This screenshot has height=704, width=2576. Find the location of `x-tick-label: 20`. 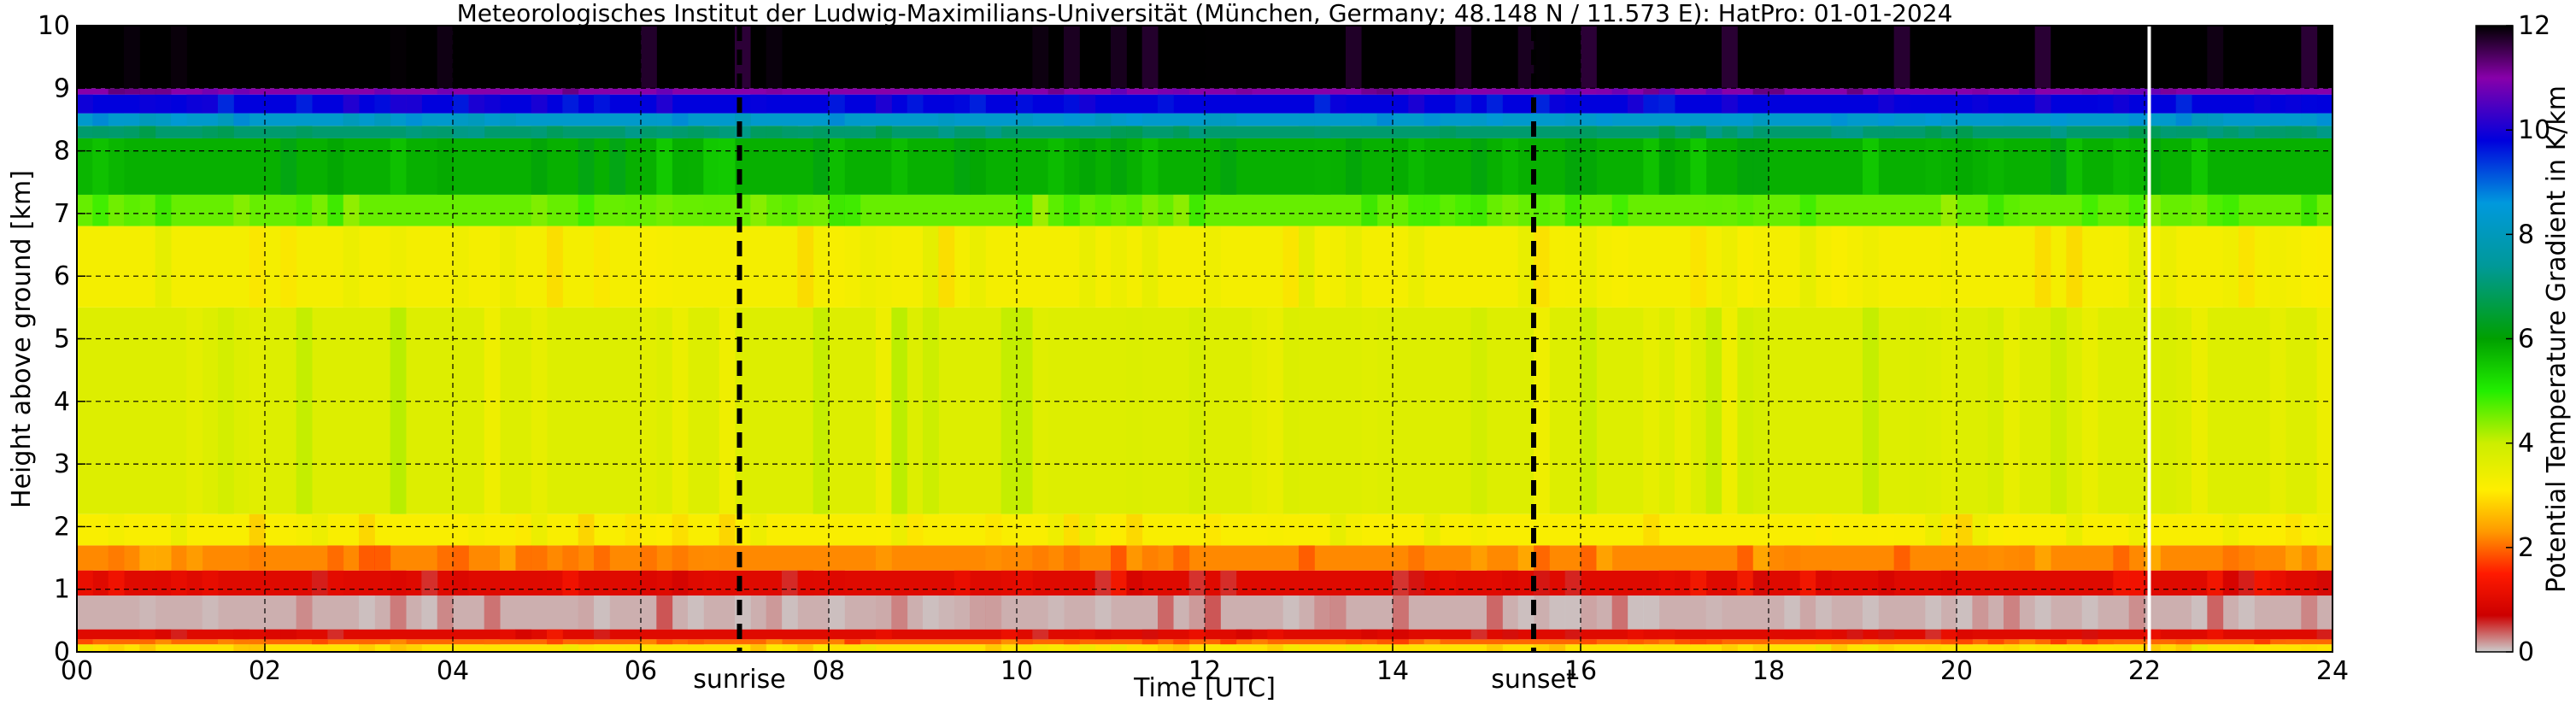

x-tick-label: 20 is located at coordinates (1956, 671).